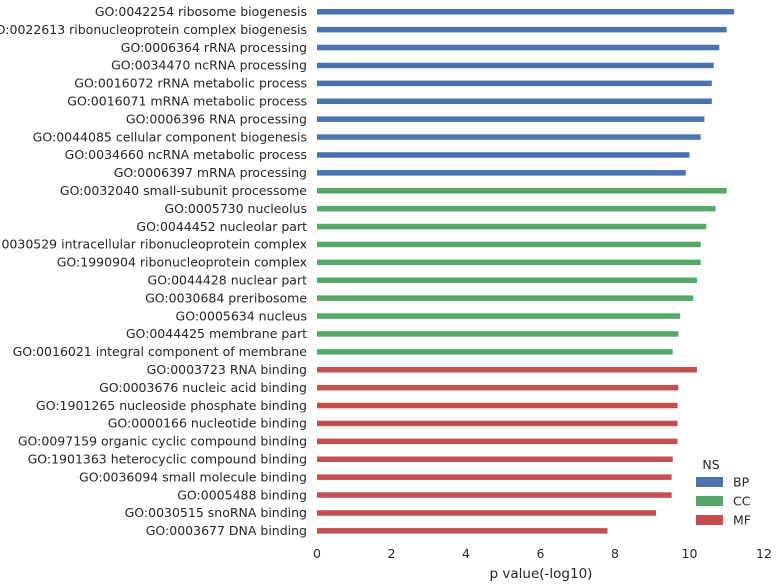 The image size is (778, 587). Describe the element at coordinates (210, 172) in the screenshot. I see `category-label-10: GO:0006397 mRNA processing` at that location.